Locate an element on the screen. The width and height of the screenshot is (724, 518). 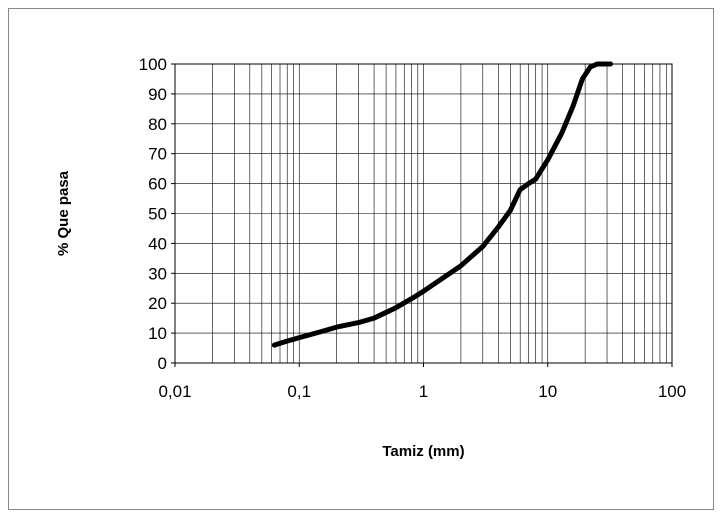
x-tick-label: 0,01 is located at coordinates (174, 391).